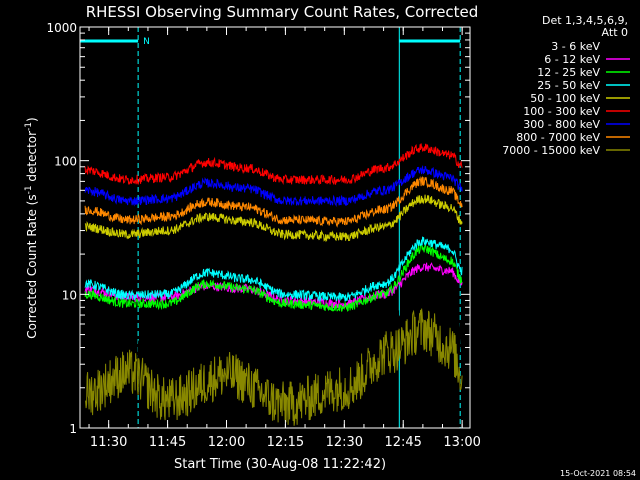 This screenshot has width=640, height=480. What do you see at coordinates (344, 442) in the screenshot?
I see `x-tick-label-4: 12:30` at bounding box center [344, 442].